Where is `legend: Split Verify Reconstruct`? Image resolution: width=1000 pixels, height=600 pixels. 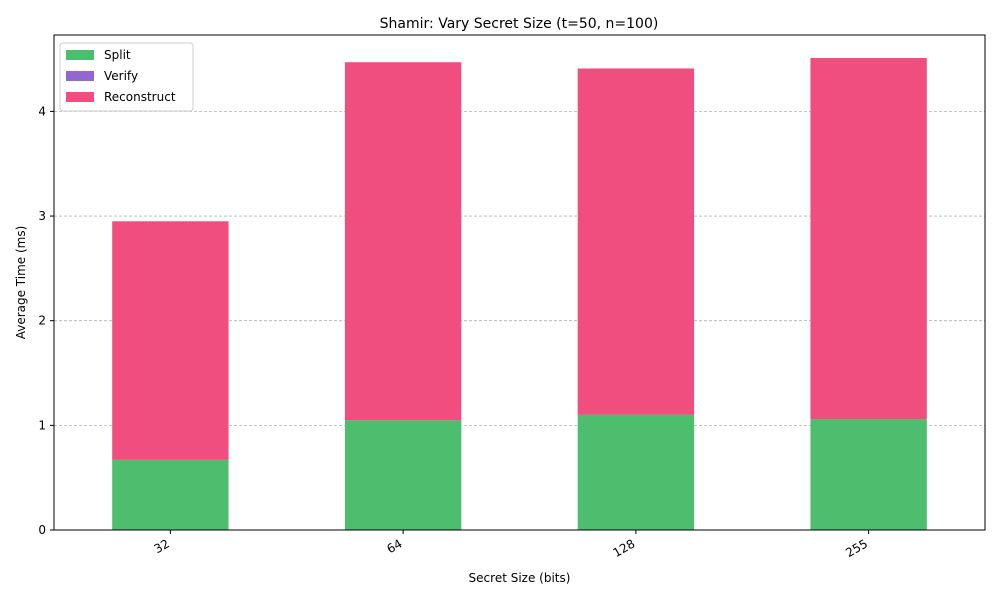 legend: Split Verify Reconstruct is located at coordinates (126, 77).